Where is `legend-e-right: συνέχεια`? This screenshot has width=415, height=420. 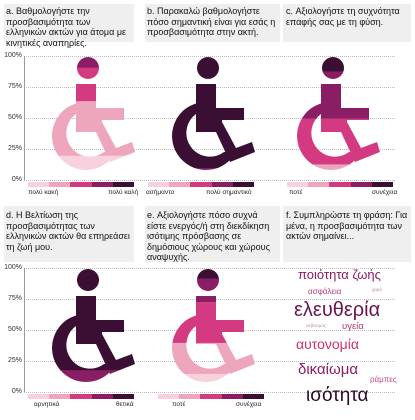 legend-e-right: συνέχεια is located at coordinates (249, 404).